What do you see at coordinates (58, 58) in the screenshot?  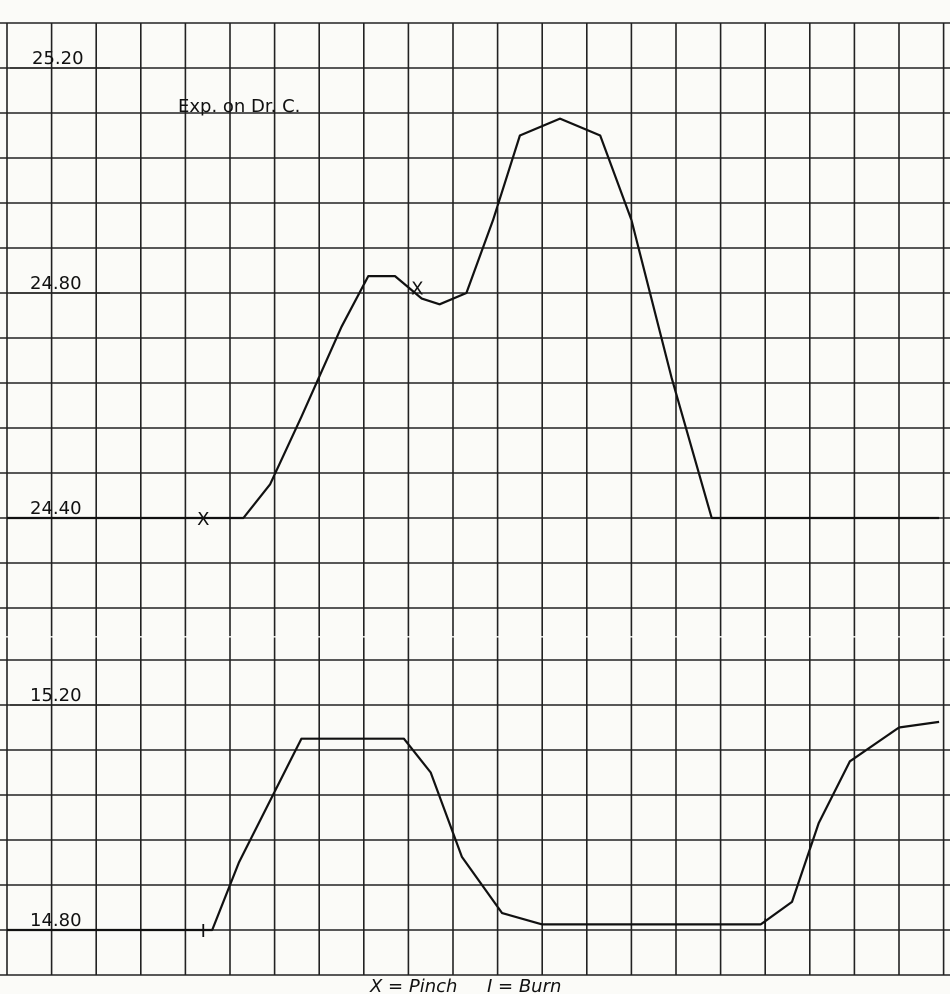 I see `y-tick-label: 25.20` at bounding box center [58, 58].